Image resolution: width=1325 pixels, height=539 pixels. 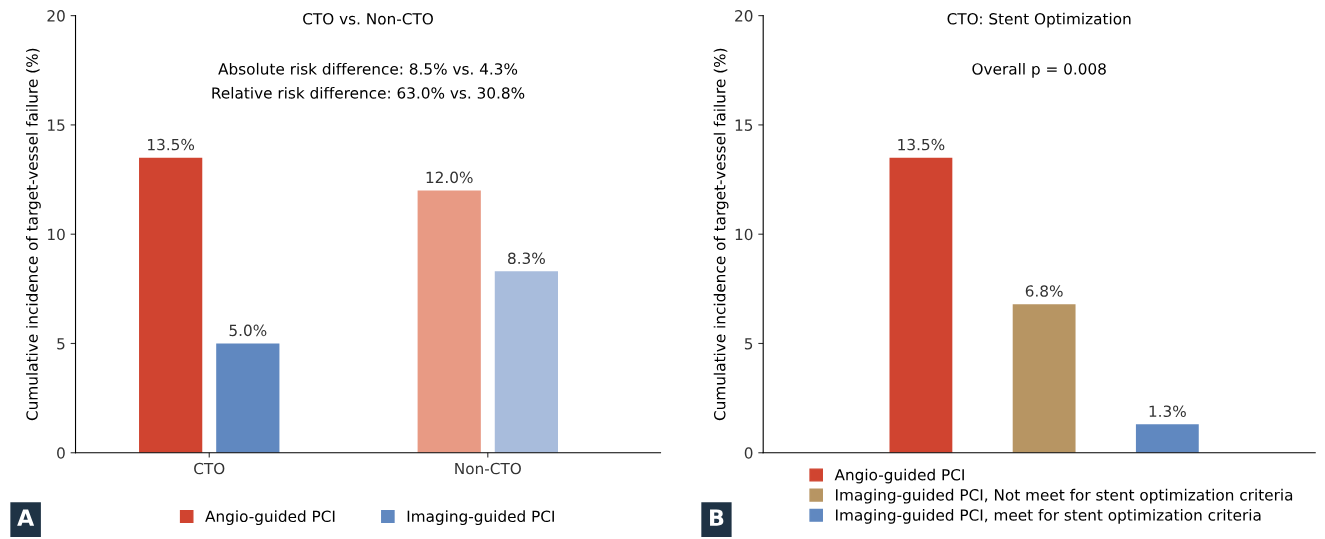 I want to click on data-label: 12.0%, so click(x=449, y=177).